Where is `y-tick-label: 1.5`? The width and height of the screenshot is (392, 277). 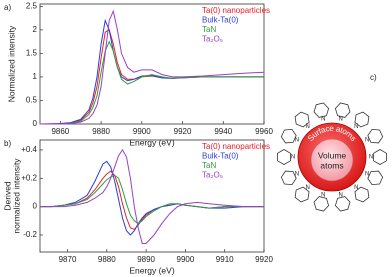 y-tick-label: 1.5 is located at coordinates (32, 53).